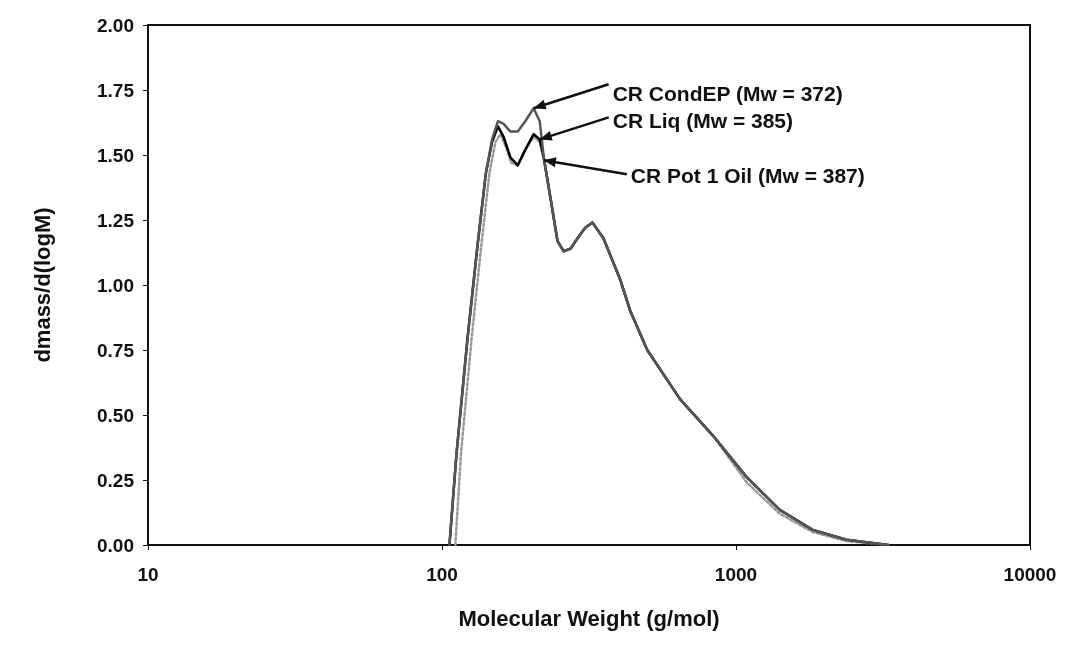  I want to click on x-tick-label: 10, so click(148, 574).